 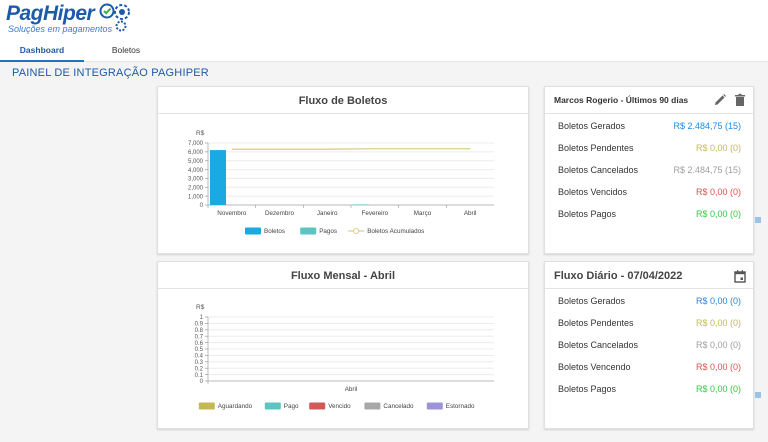 What do you see at coordinates (621, 100) in the screenshot?
I see `stats-title: Marcos Rogerio - Últimos 90 dias` at bounding box center [621, 100].